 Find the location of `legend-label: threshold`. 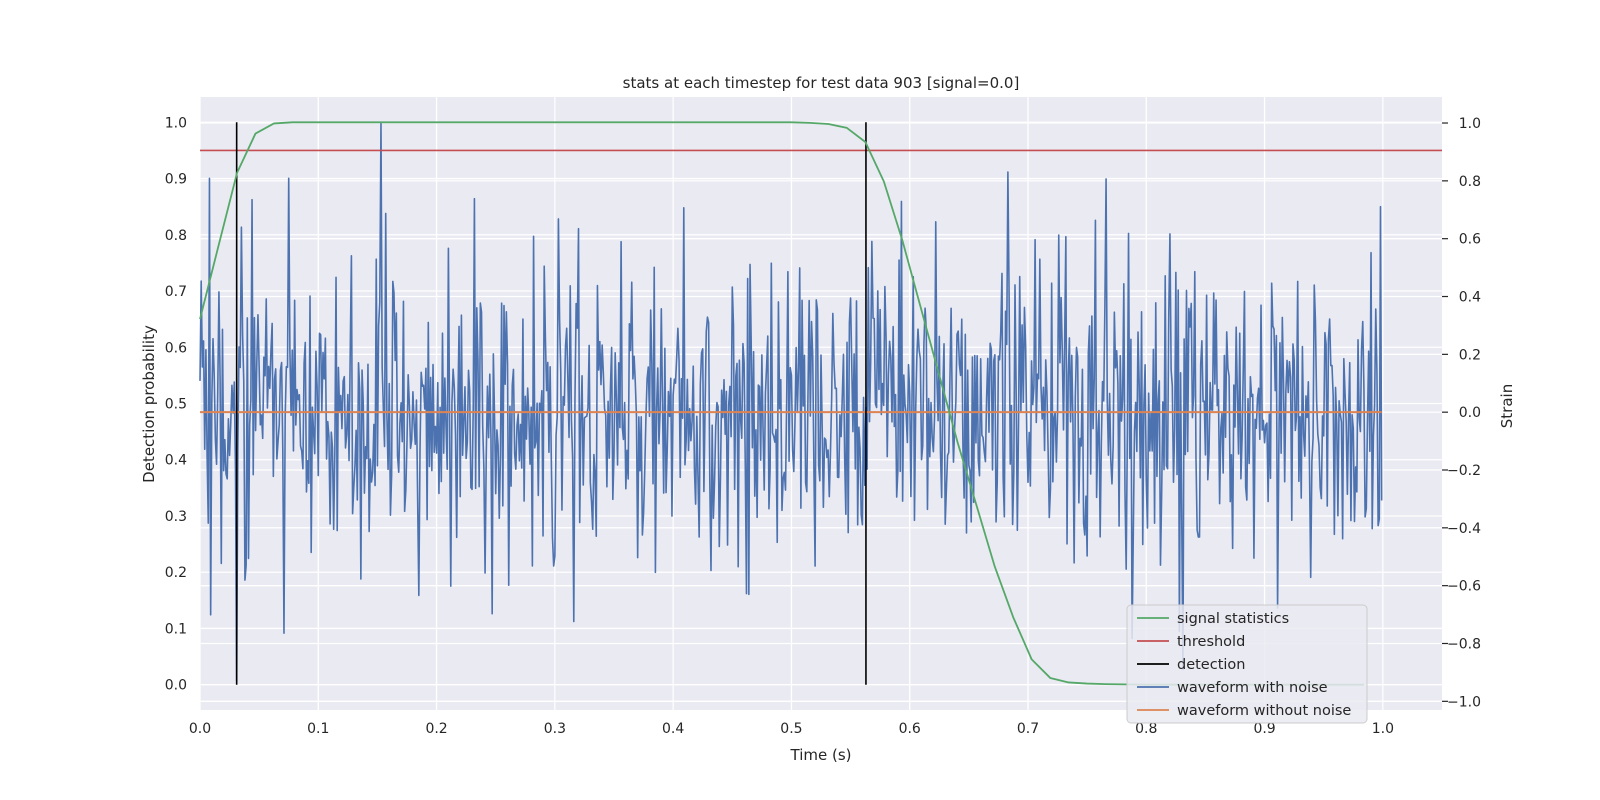

legend-label: threshold is located at coordinates (1211, 642).